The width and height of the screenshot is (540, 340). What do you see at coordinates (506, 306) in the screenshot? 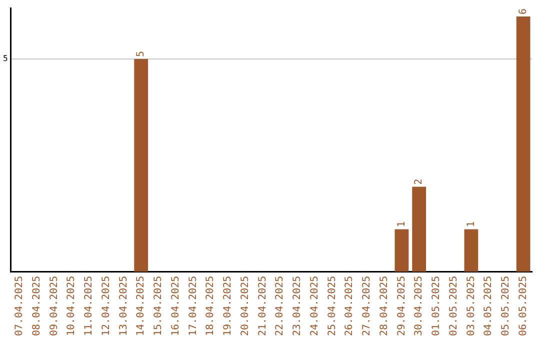
I see `x-tick-label: 05.05.2025` at bounding box center [506, 306].